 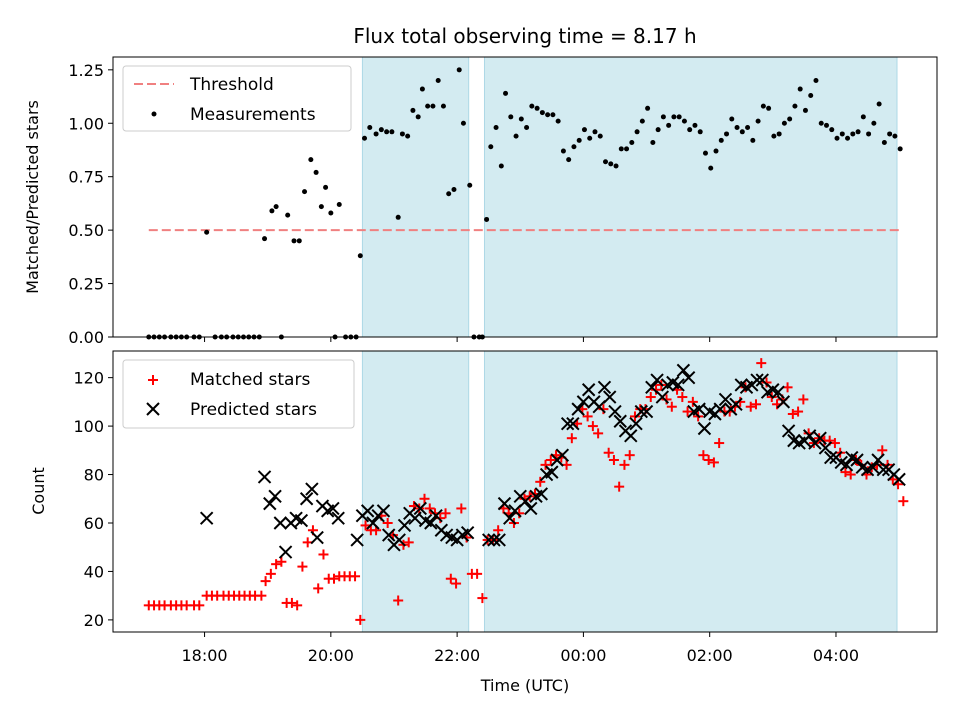 I want to click on chart-title: Flux total observing time = 8.17 h, so click(x=524, y=36).